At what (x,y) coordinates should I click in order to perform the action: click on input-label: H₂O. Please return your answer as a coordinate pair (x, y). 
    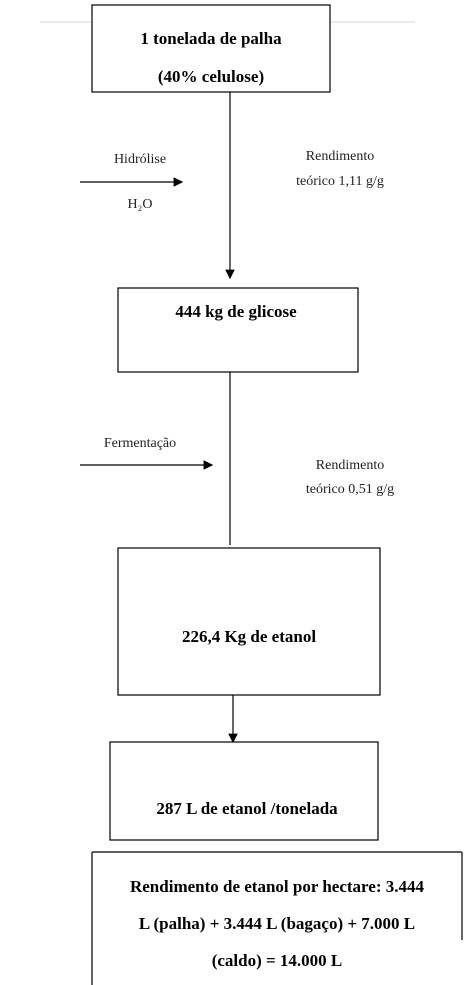
    Looking at the image, I should click on (139, 204).